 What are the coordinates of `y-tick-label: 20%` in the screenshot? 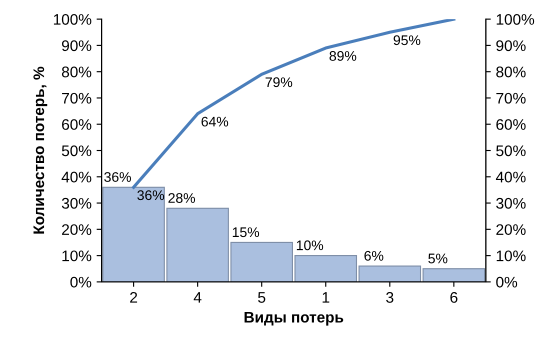 It's located at (77, 230).